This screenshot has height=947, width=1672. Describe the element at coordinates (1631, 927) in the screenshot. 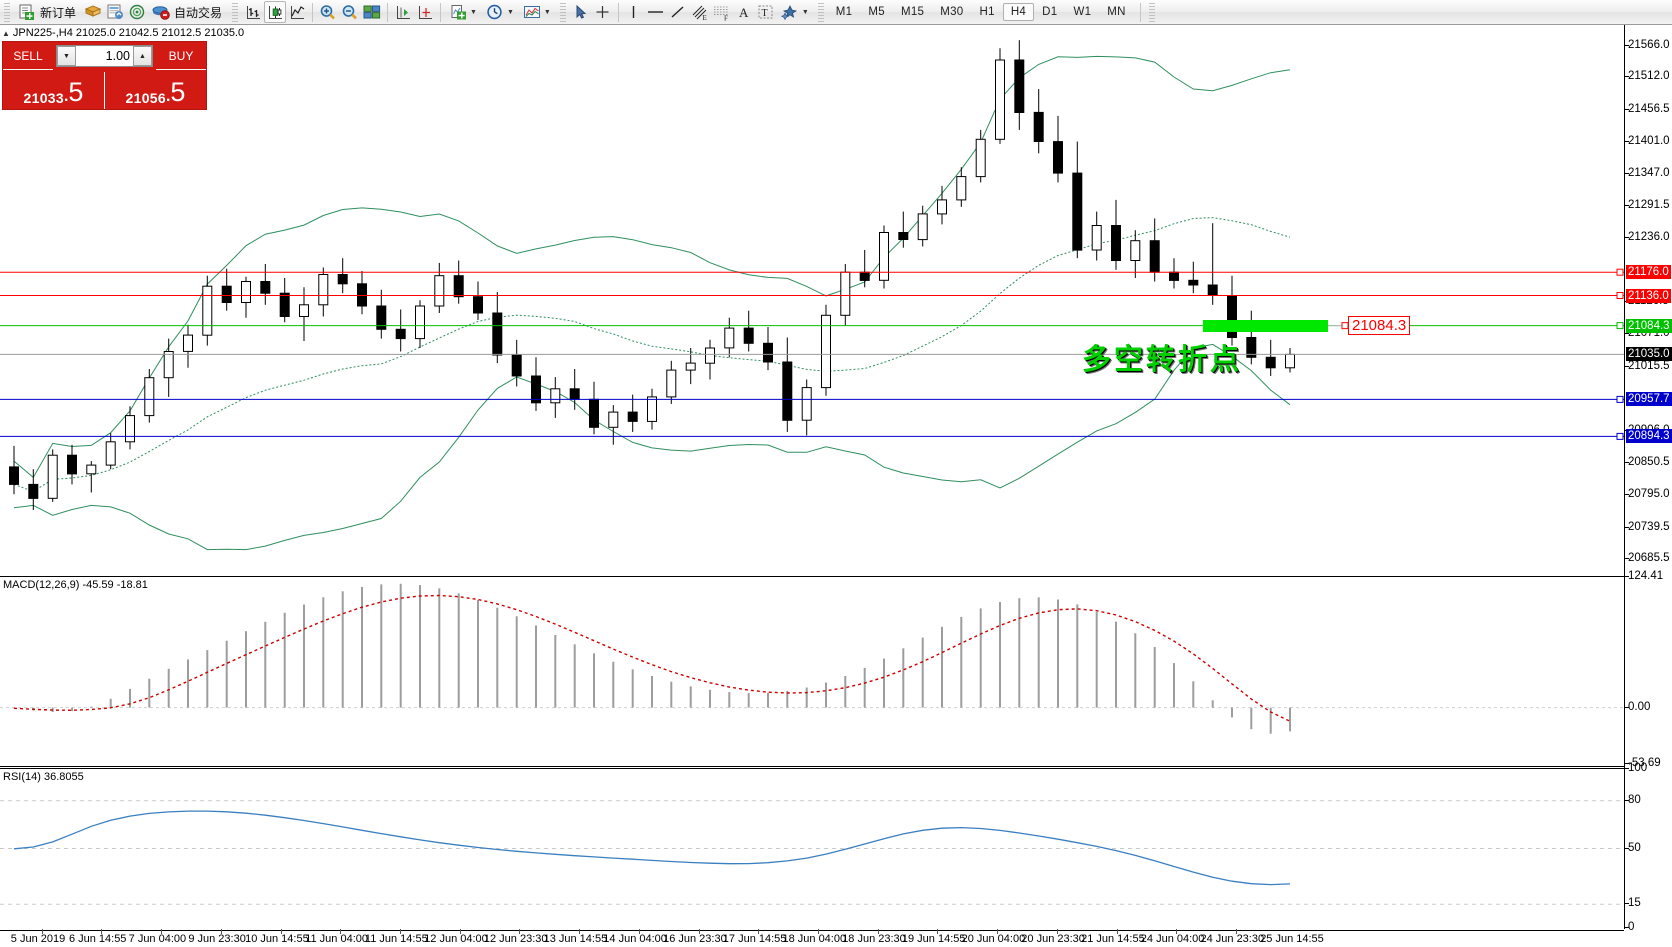

I see `rsi-tick-label: 0` at that location.